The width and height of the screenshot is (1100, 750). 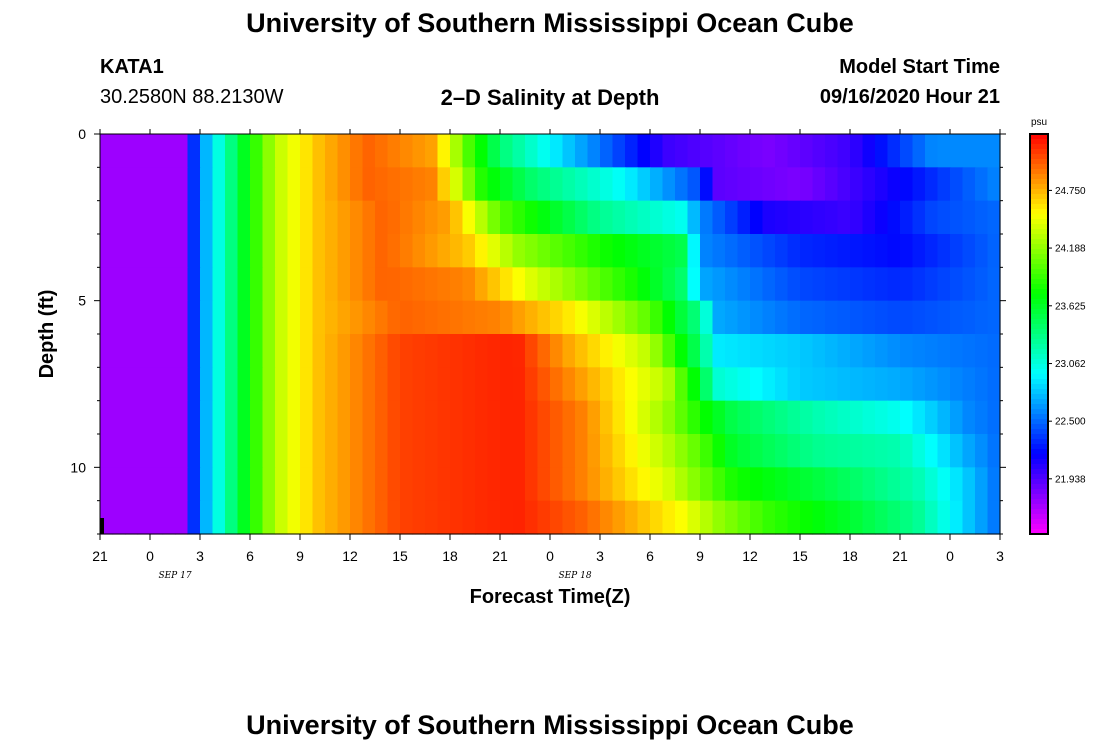 I want to click on y-tick-label: 5, so click(x=82, y=301).